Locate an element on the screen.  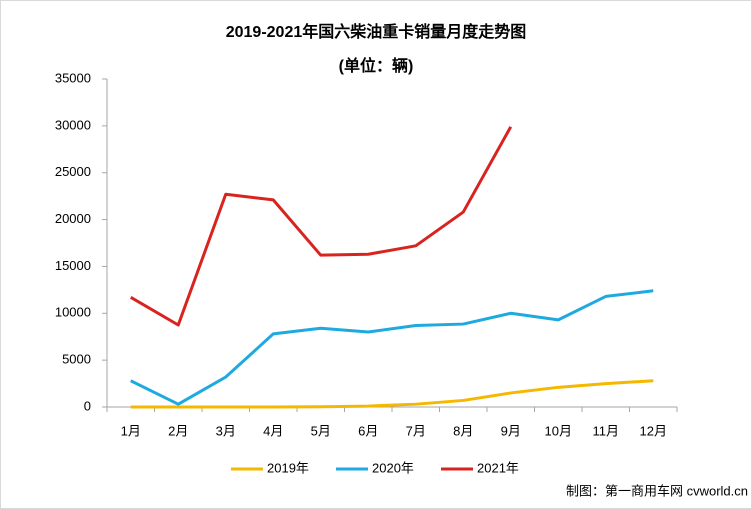
chart-title: 2019-2021年国六柴油重卡销量月度走势图 is located at coordinates (376, 31).